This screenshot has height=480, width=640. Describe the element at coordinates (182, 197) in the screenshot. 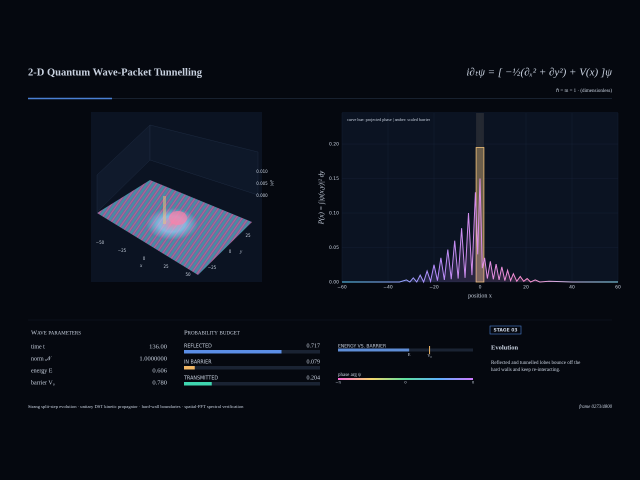

I see `surface-panel: −50 −25 0 25 50 −25 0 25 0.010 0.005 0.000 x y |ψ|²` at that location.